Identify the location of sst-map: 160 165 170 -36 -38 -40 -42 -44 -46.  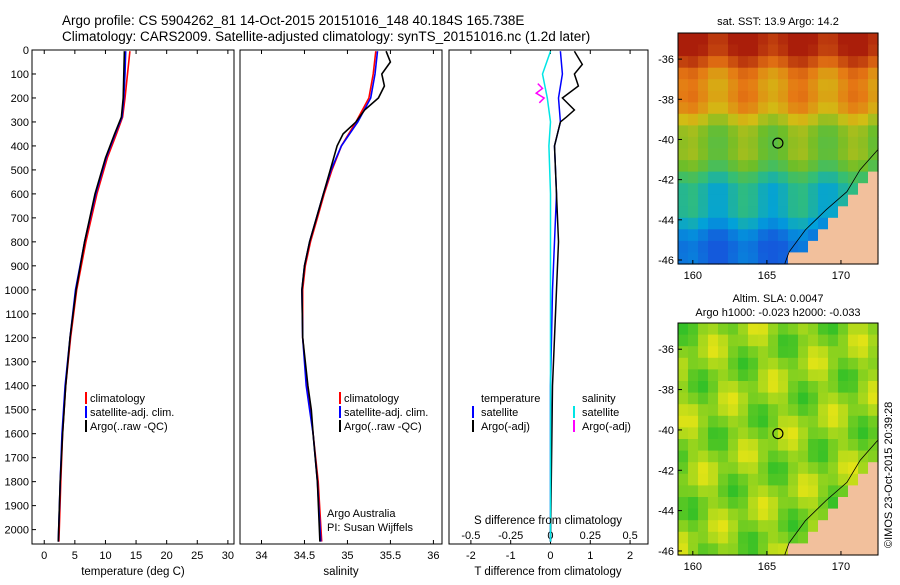
(768, 157).